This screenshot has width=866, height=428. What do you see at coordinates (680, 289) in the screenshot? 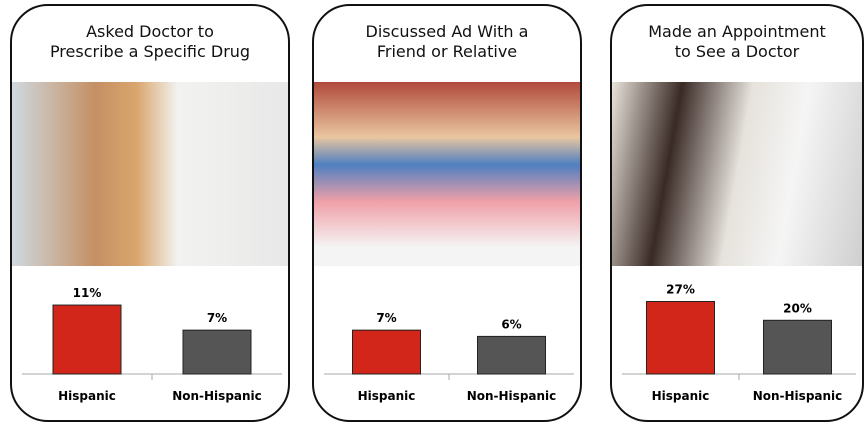
I see `value-label: 27%` at bounding box center [680, 289].